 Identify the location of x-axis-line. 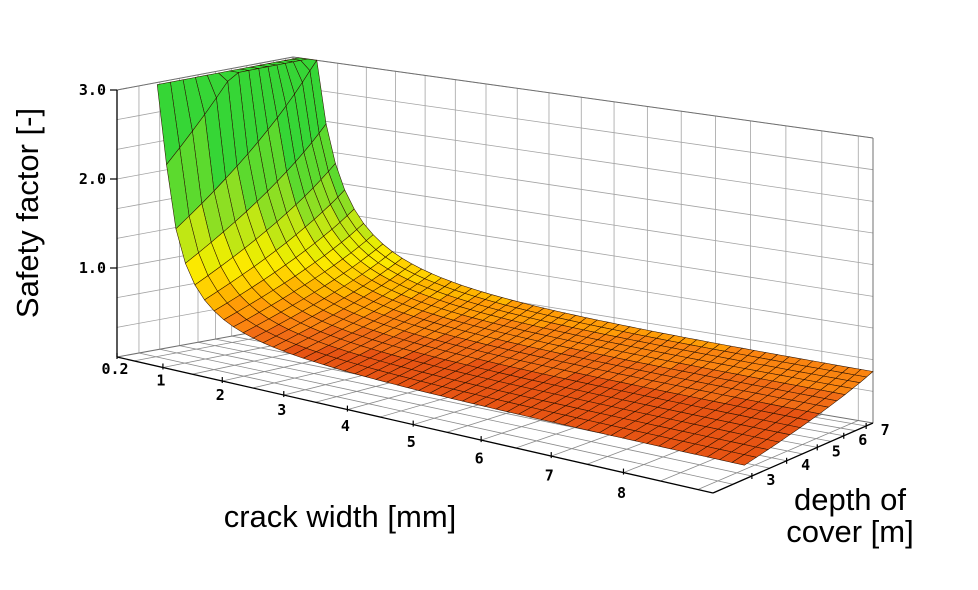
(415, 425).